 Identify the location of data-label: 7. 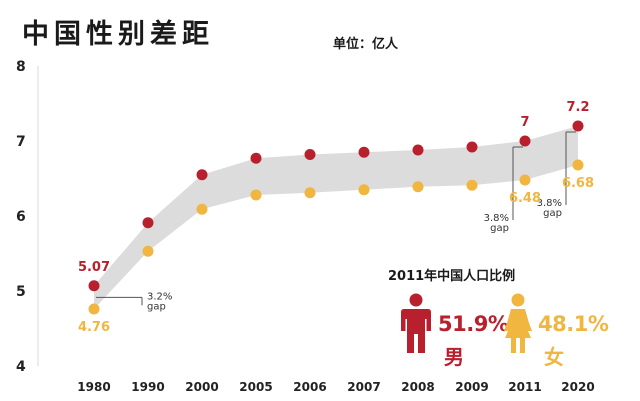
(524, 122).